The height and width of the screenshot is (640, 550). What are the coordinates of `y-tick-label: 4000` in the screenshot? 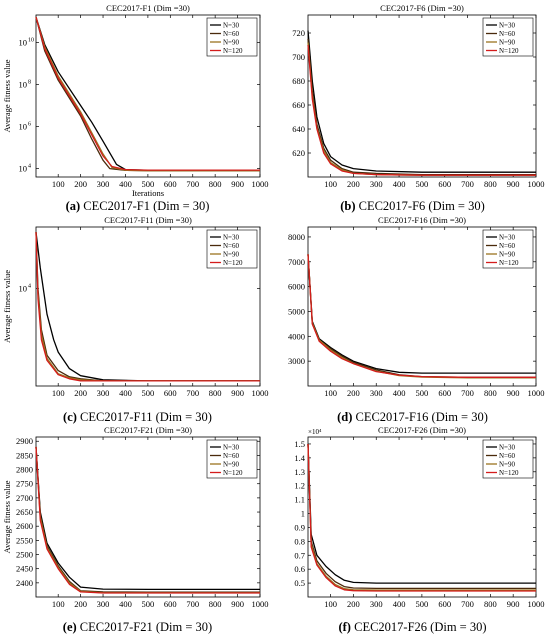 It's located at (296, 336).